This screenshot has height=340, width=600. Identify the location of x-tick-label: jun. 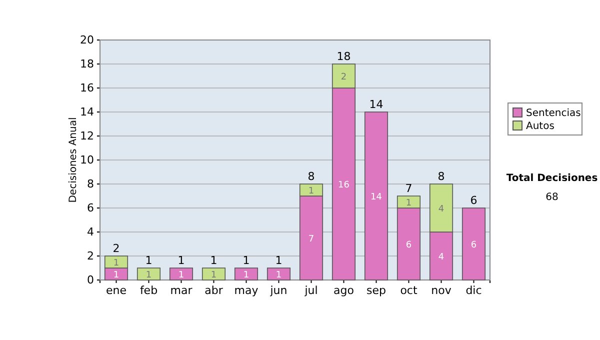
(278, 290).